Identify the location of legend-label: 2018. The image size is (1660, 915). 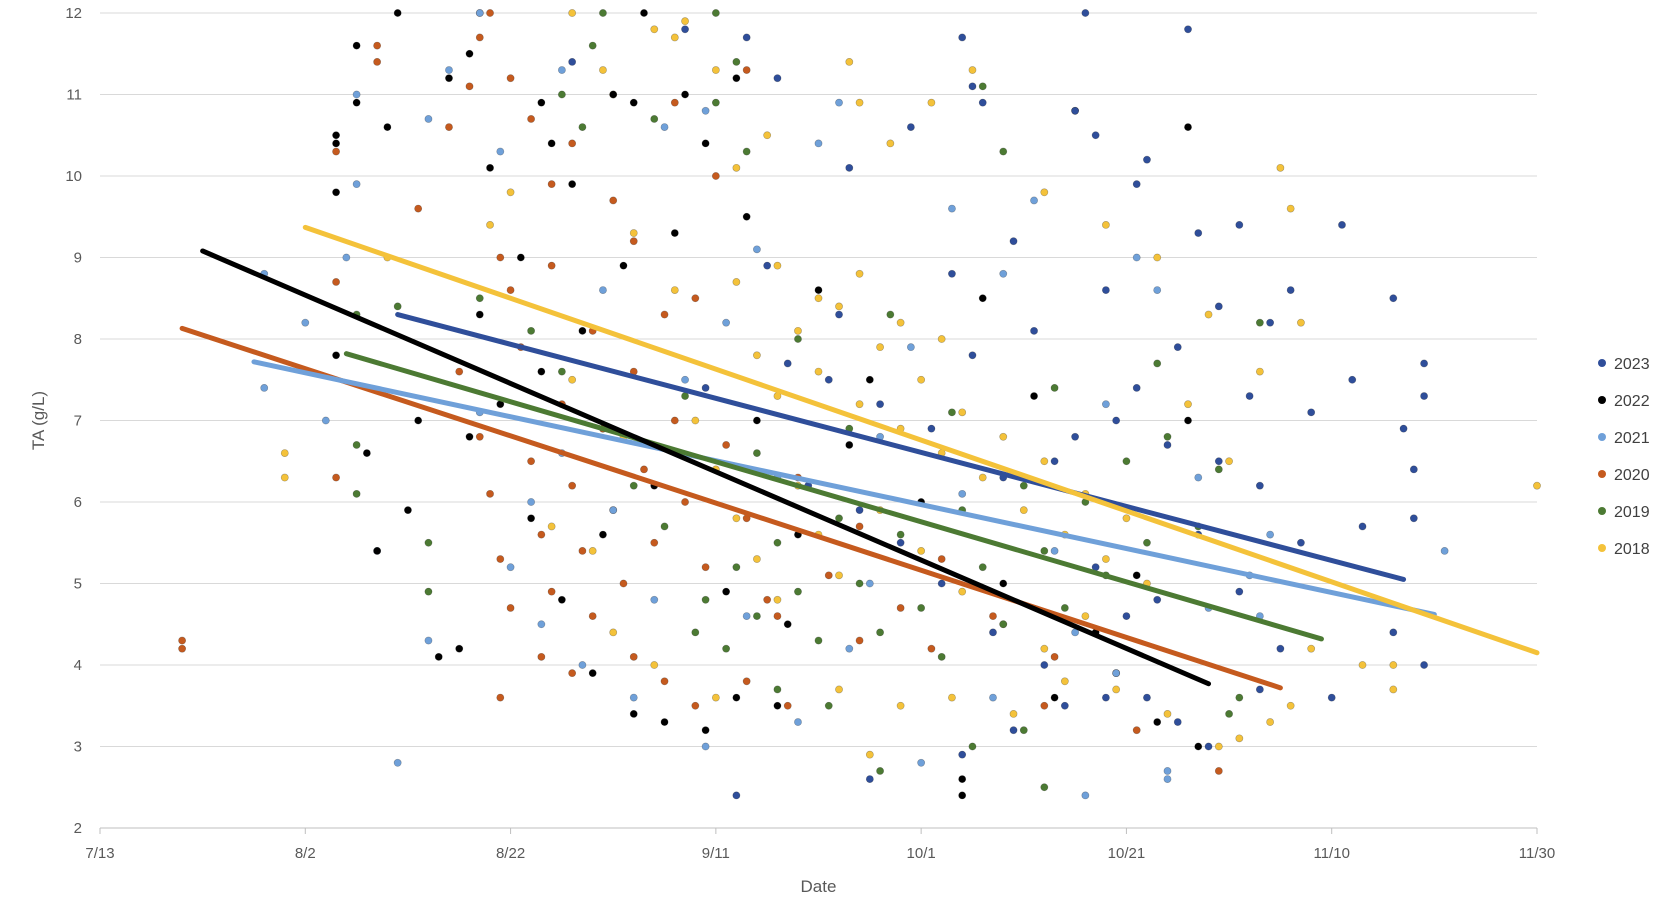
(1632, 549).